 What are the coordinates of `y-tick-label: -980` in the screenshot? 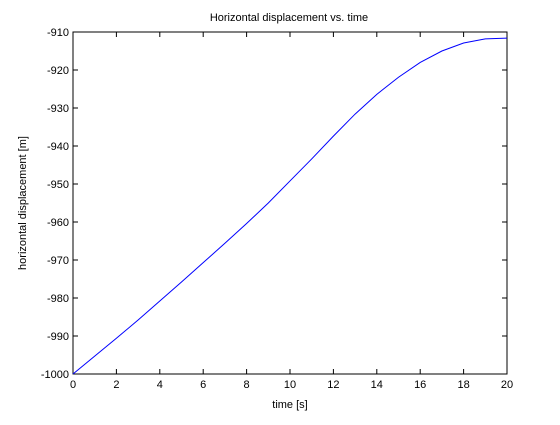 It's located at (58, 299).